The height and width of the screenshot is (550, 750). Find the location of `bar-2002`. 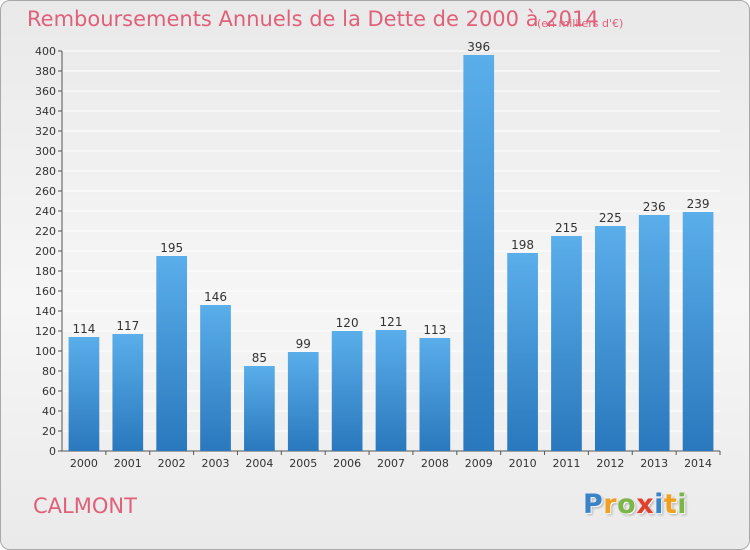

bar-2002 is located at coordinates (172, 353).